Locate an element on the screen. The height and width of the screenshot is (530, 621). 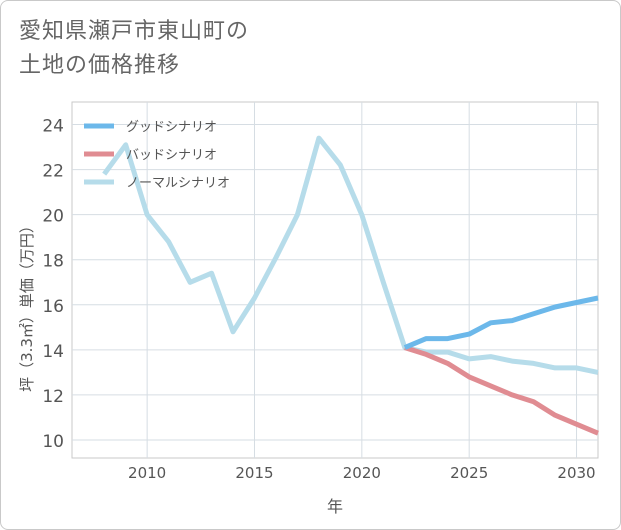
y-tick-label: 24 is located at coordinates (53, 127).